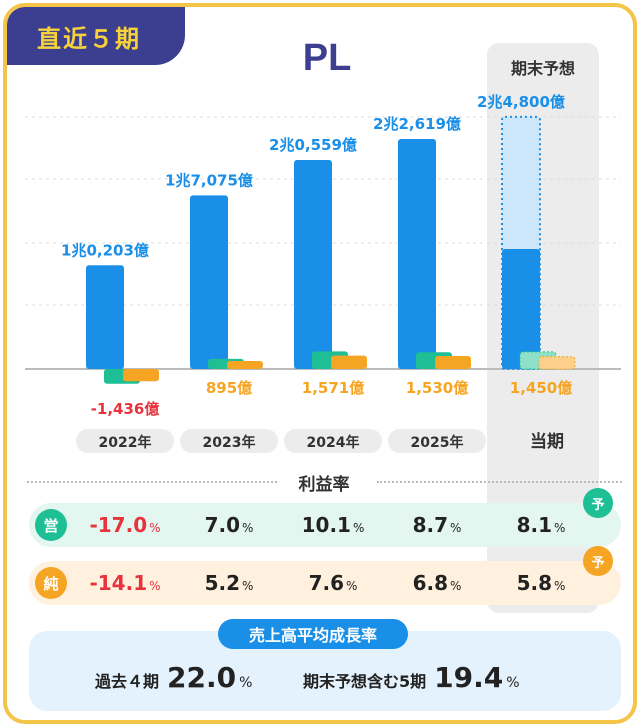 This screenshot has height=727, width=640. I want to click on net-margin-label: 純, so click(51, 583).